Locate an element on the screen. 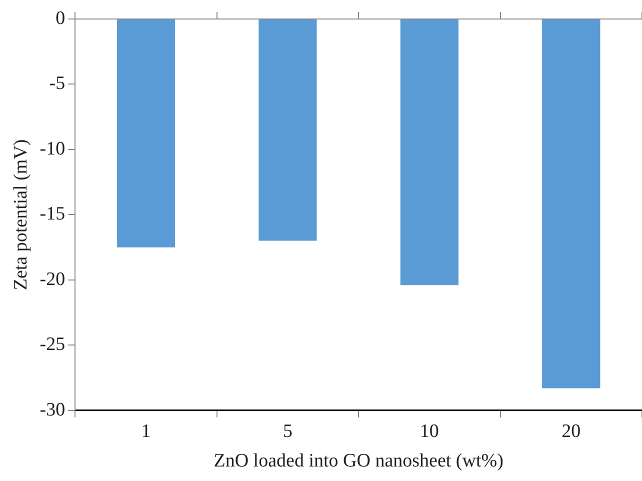  x-tick-label: 1 is located at coordinates (146, 431).